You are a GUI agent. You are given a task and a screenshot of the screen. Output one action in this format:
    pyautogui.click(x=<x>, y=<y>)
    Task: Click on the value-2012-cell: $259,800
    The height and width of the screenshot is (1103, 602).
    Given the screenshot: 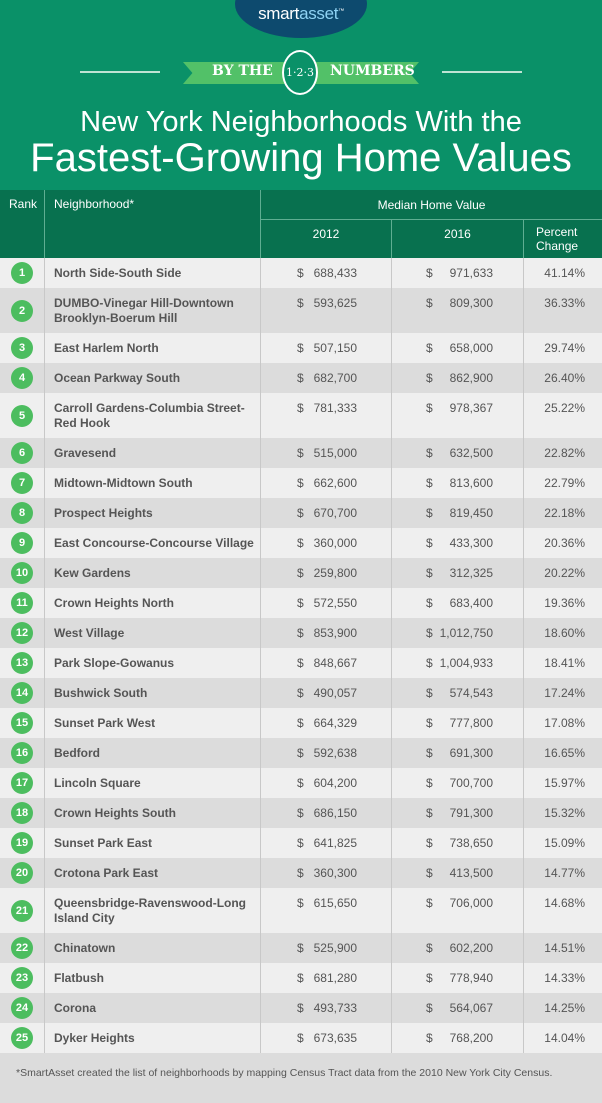 What is the action you would take?
    pyautogui.click(x=325, y=573)
    